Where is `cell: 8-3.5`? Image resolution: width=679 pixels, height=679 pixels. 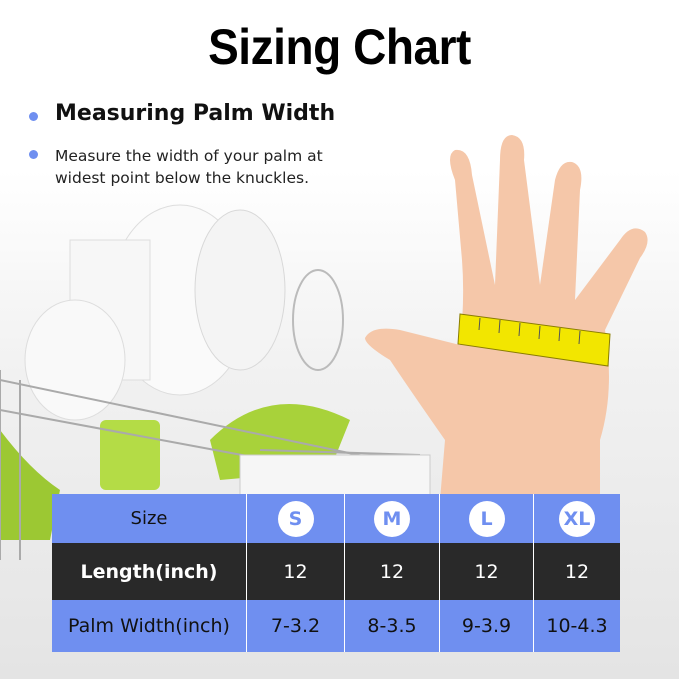 cell: 8-3.5 is located at coordinates (392, 626).